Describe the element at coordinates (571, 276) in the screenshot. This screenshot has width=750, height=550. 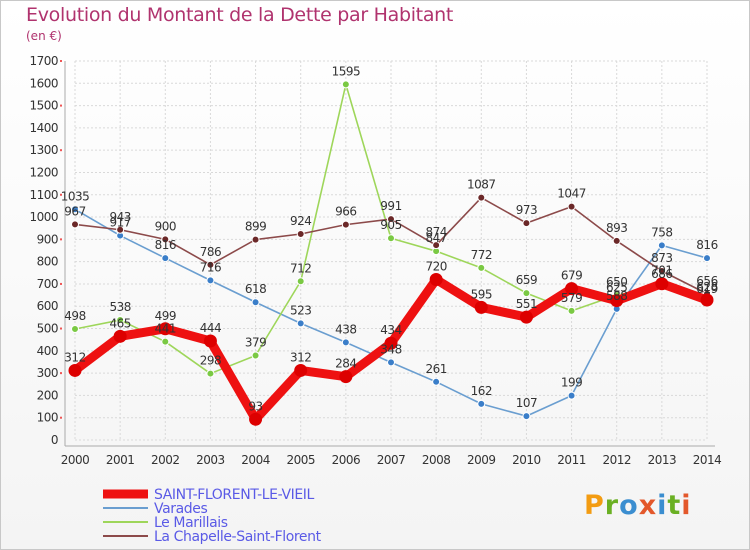
I see `data-label: 679` at that location.